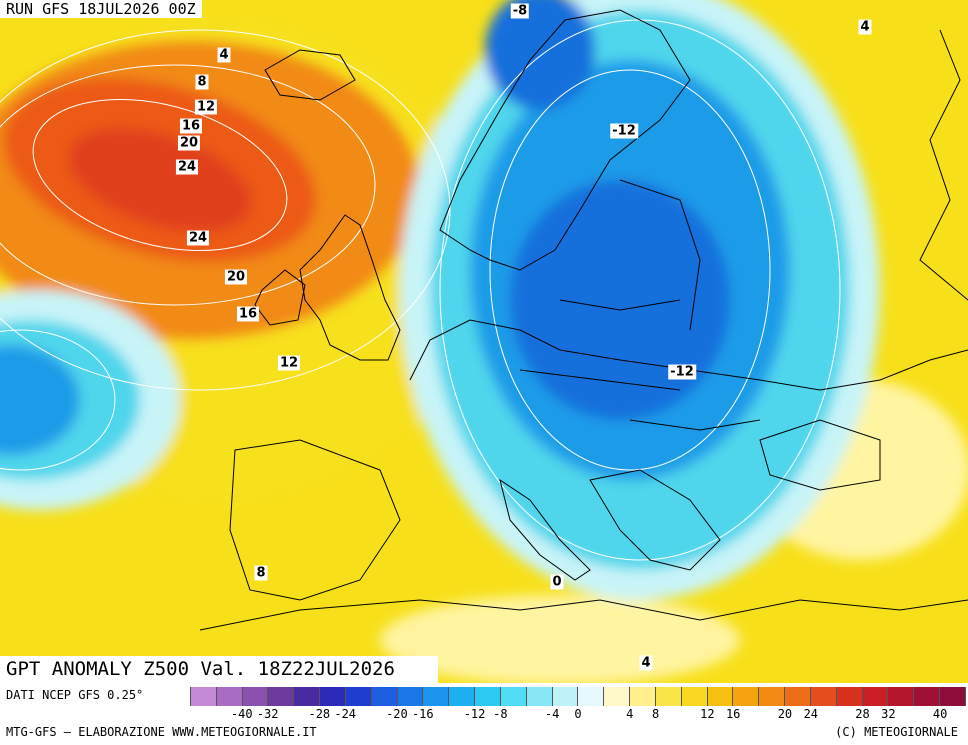 This screenshot has width=968, height=745. Describe the element at coordinates (940, 714) in the screenshot. I see `scale-tick-label: 40` at that location.